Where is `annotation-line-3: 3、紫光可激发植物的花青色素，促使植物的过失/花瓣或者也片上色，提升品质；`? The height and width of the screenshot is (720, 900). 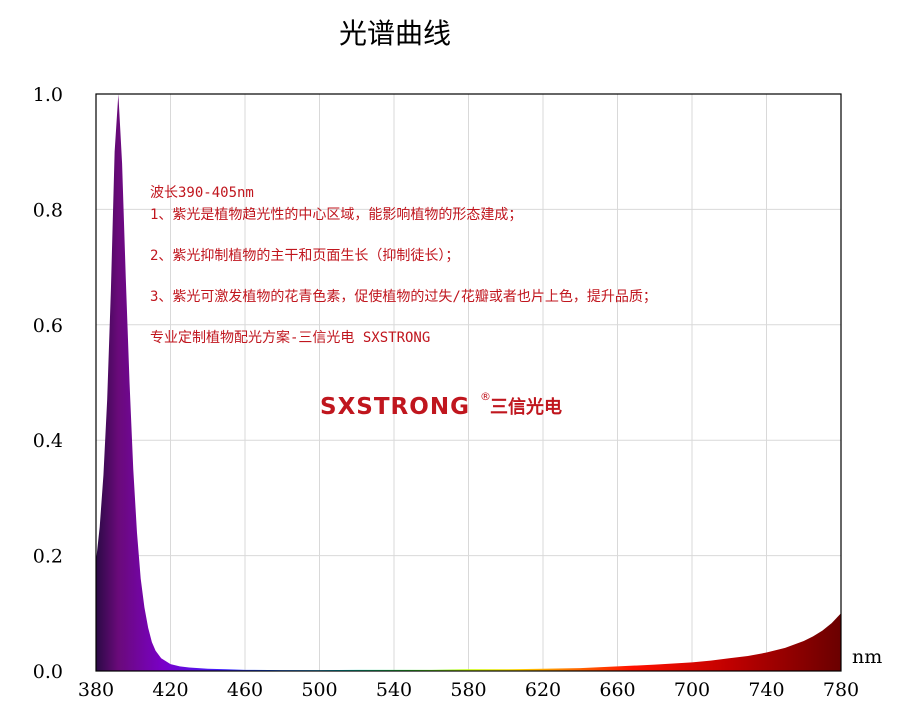 annotation-line-3: 3、紫光可激发植物的花青色素，促使植物的过失/花瓣或者也片上色，提升品质； is located at coordinates (403, 296).